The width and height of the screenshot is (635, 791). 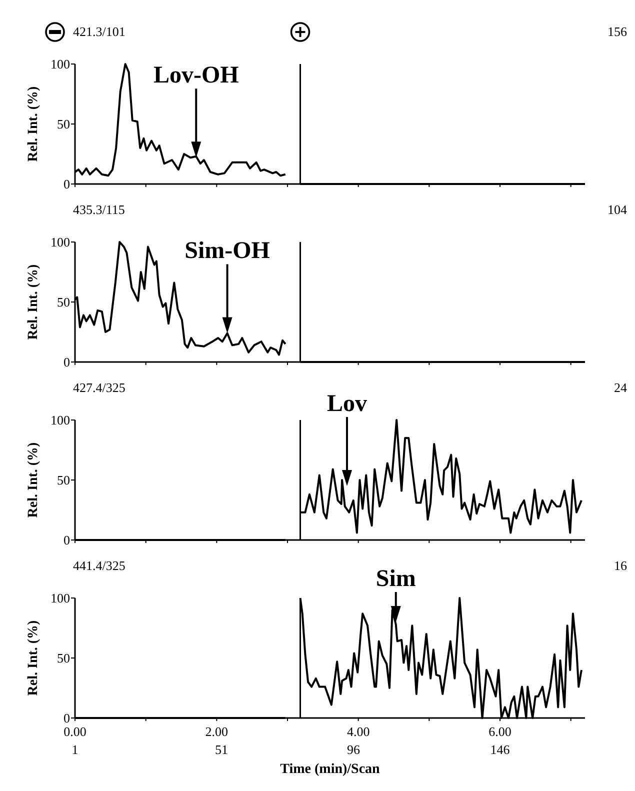 What do you see at coordinates (358, 731) in the screenshot?
I see `x-tick-label: 4.00` at bounding box center [358, 731].